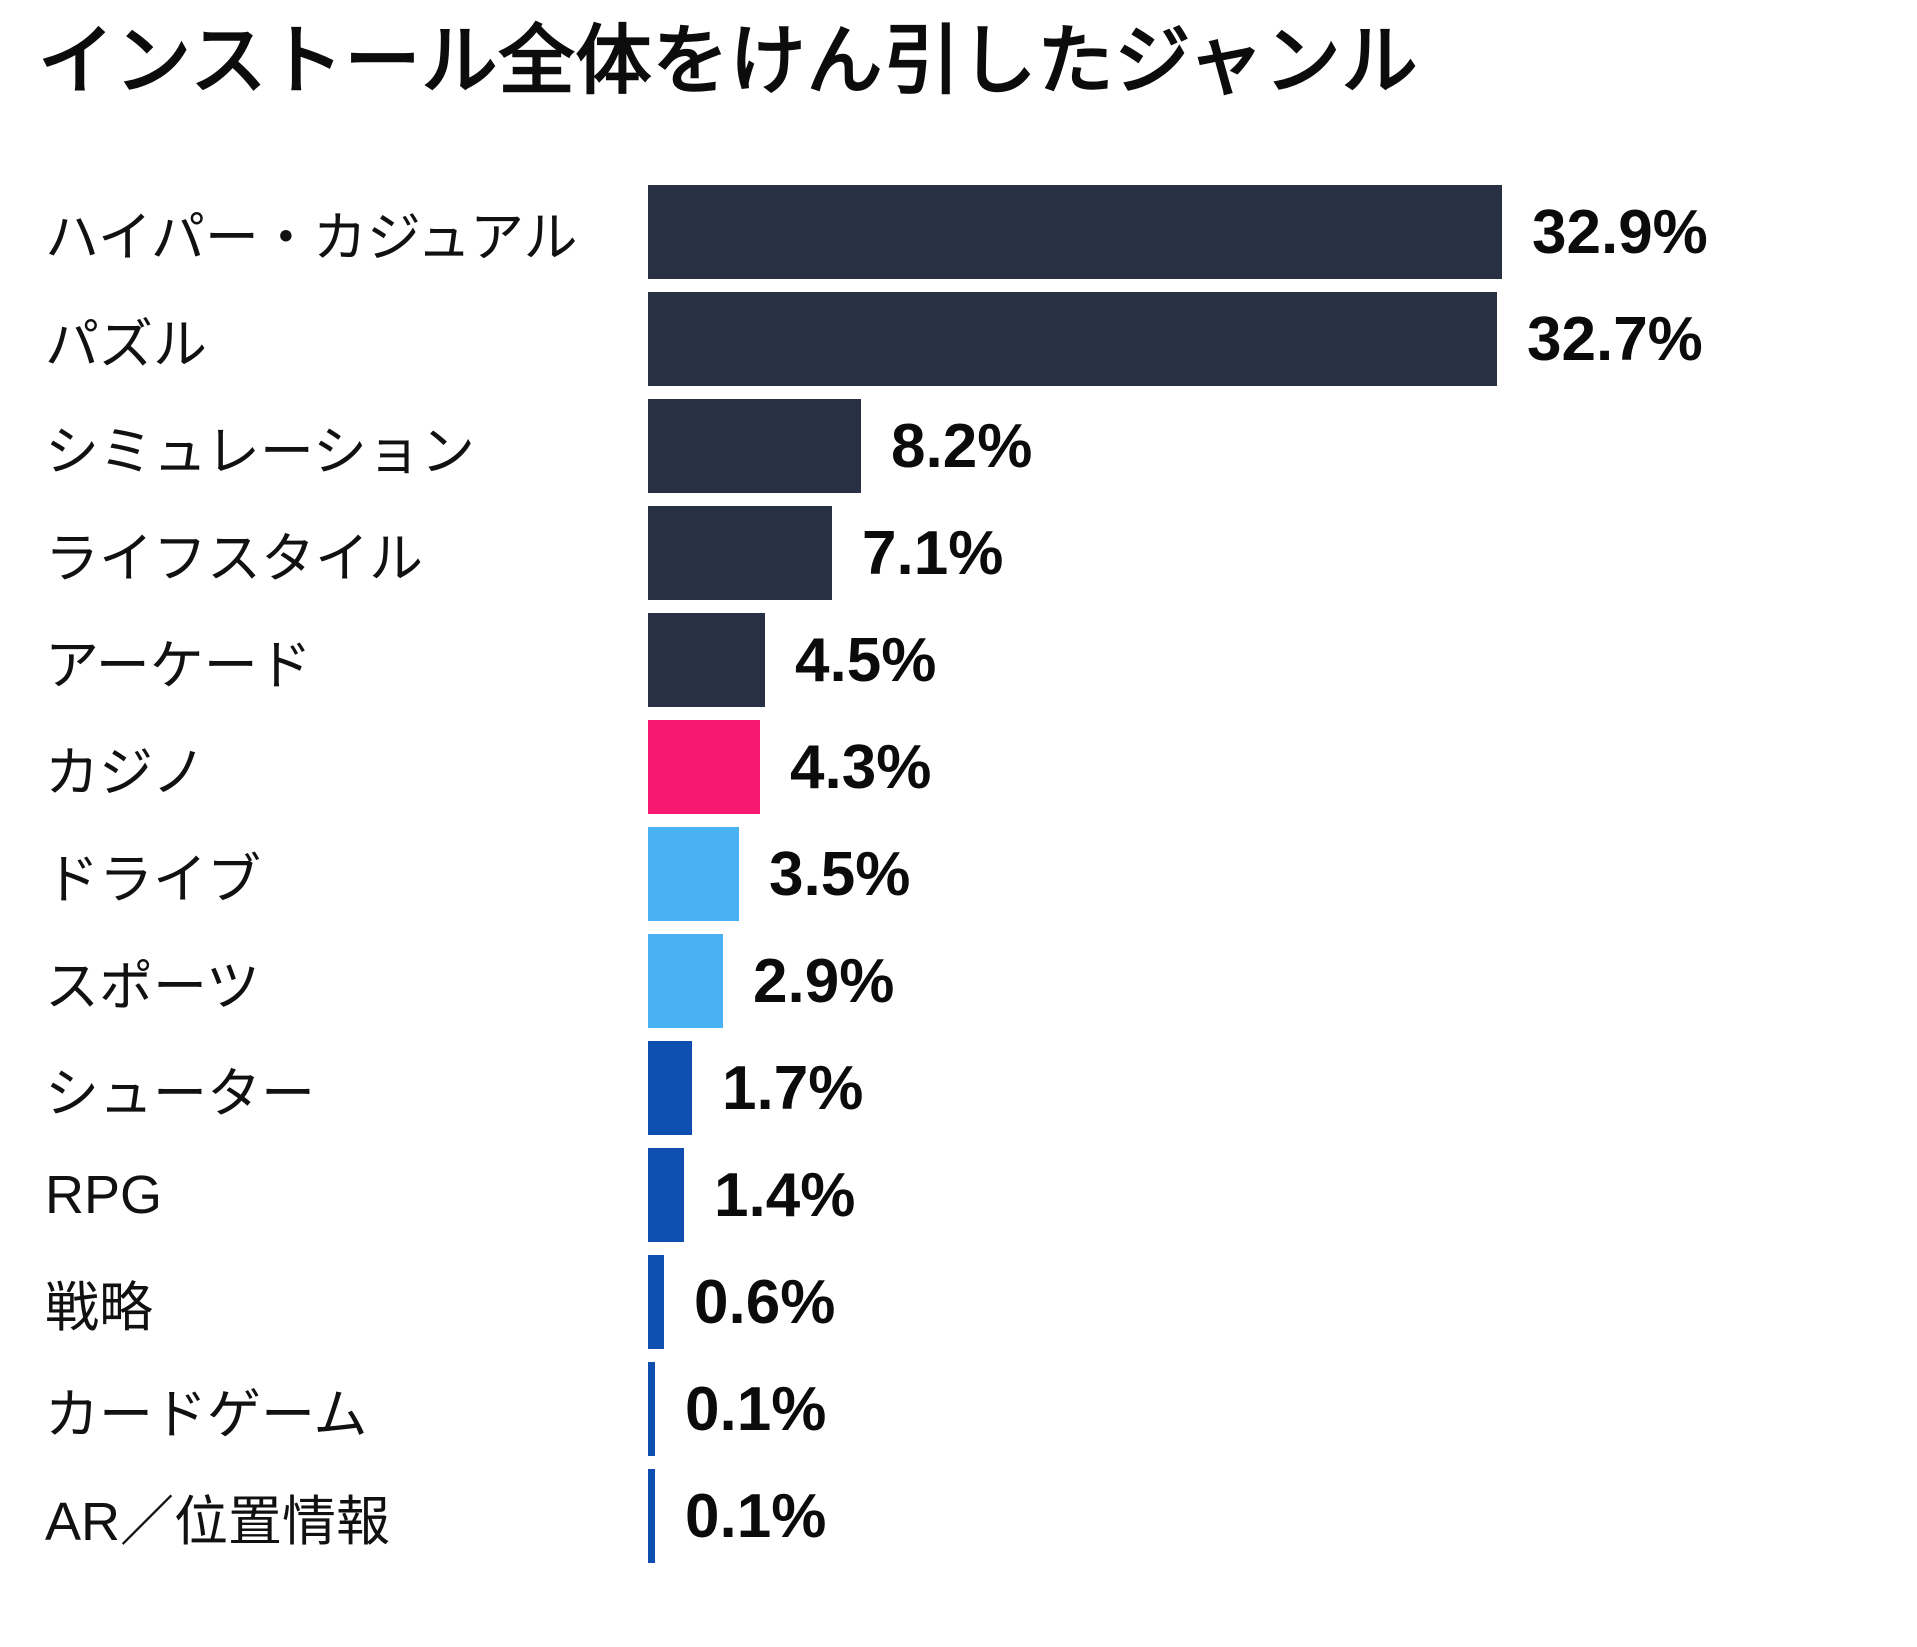 Image resolution: width=1917 pixels, height=1647 pixels. Describe the element at coordinates (311, 237) in the screenshot. I see `category-label: ハイパー・カジュアル` at that location.